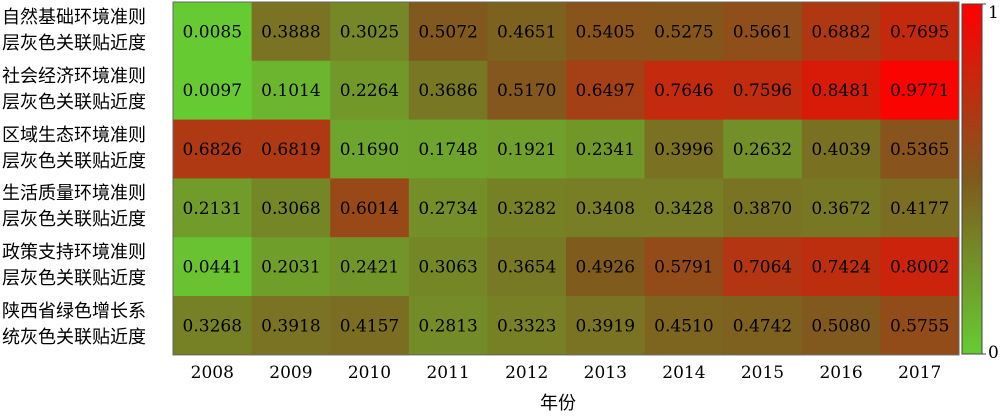  What do you see at coordinates (86, 266) in the screenshot?
I see `row-label: 政策支持环境准则 层灰色关联贴近度` at bounding box center [86, 266].